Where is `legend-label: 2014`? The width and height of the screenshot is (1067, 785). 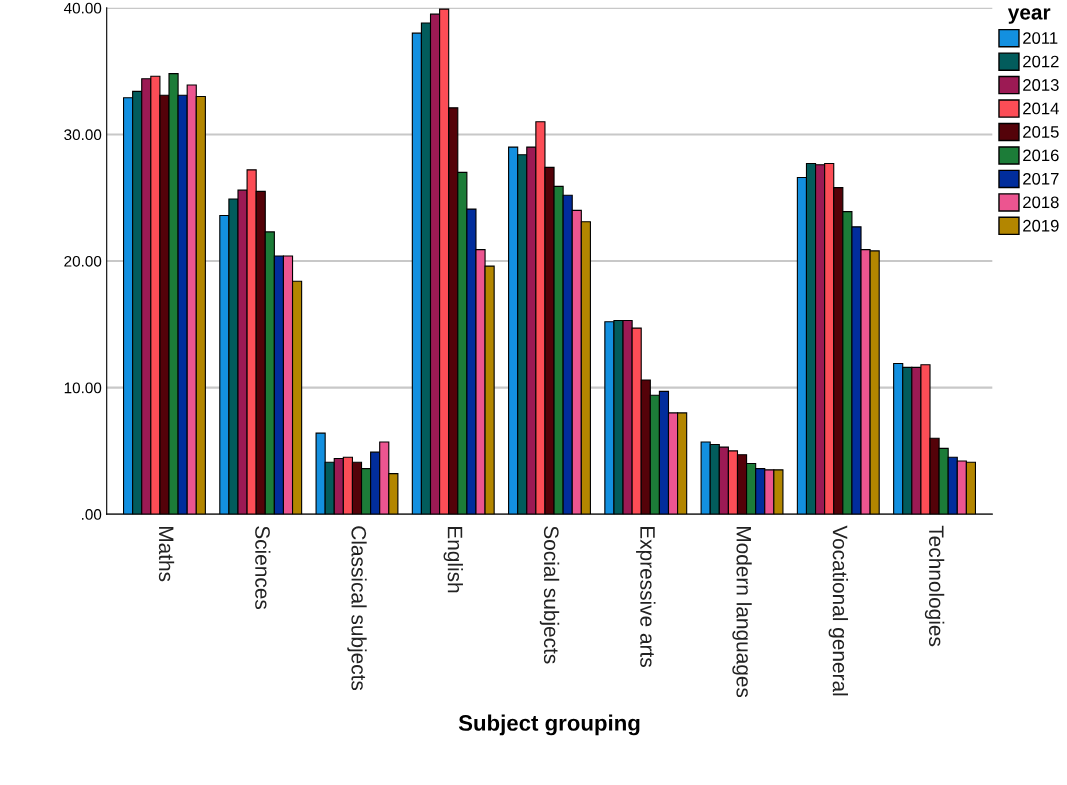
legend-label: 2014 is located at coordinates (1041, 108).